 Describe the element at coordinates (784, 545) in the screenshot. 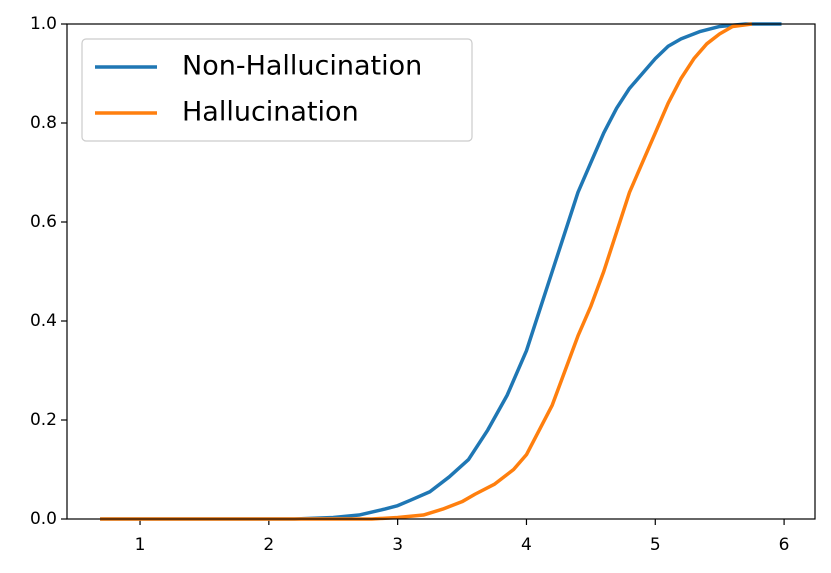

I see `x-tick-label: 6` at that location.